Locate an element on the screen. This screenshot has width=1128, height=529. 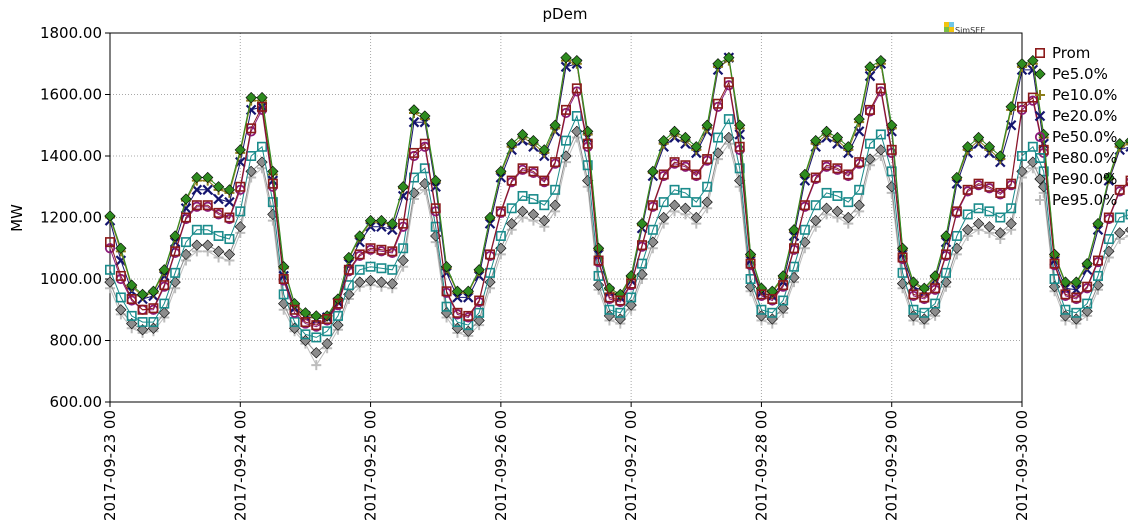
legend-label: Pe95.0% is located at coordinates (1084, 200).